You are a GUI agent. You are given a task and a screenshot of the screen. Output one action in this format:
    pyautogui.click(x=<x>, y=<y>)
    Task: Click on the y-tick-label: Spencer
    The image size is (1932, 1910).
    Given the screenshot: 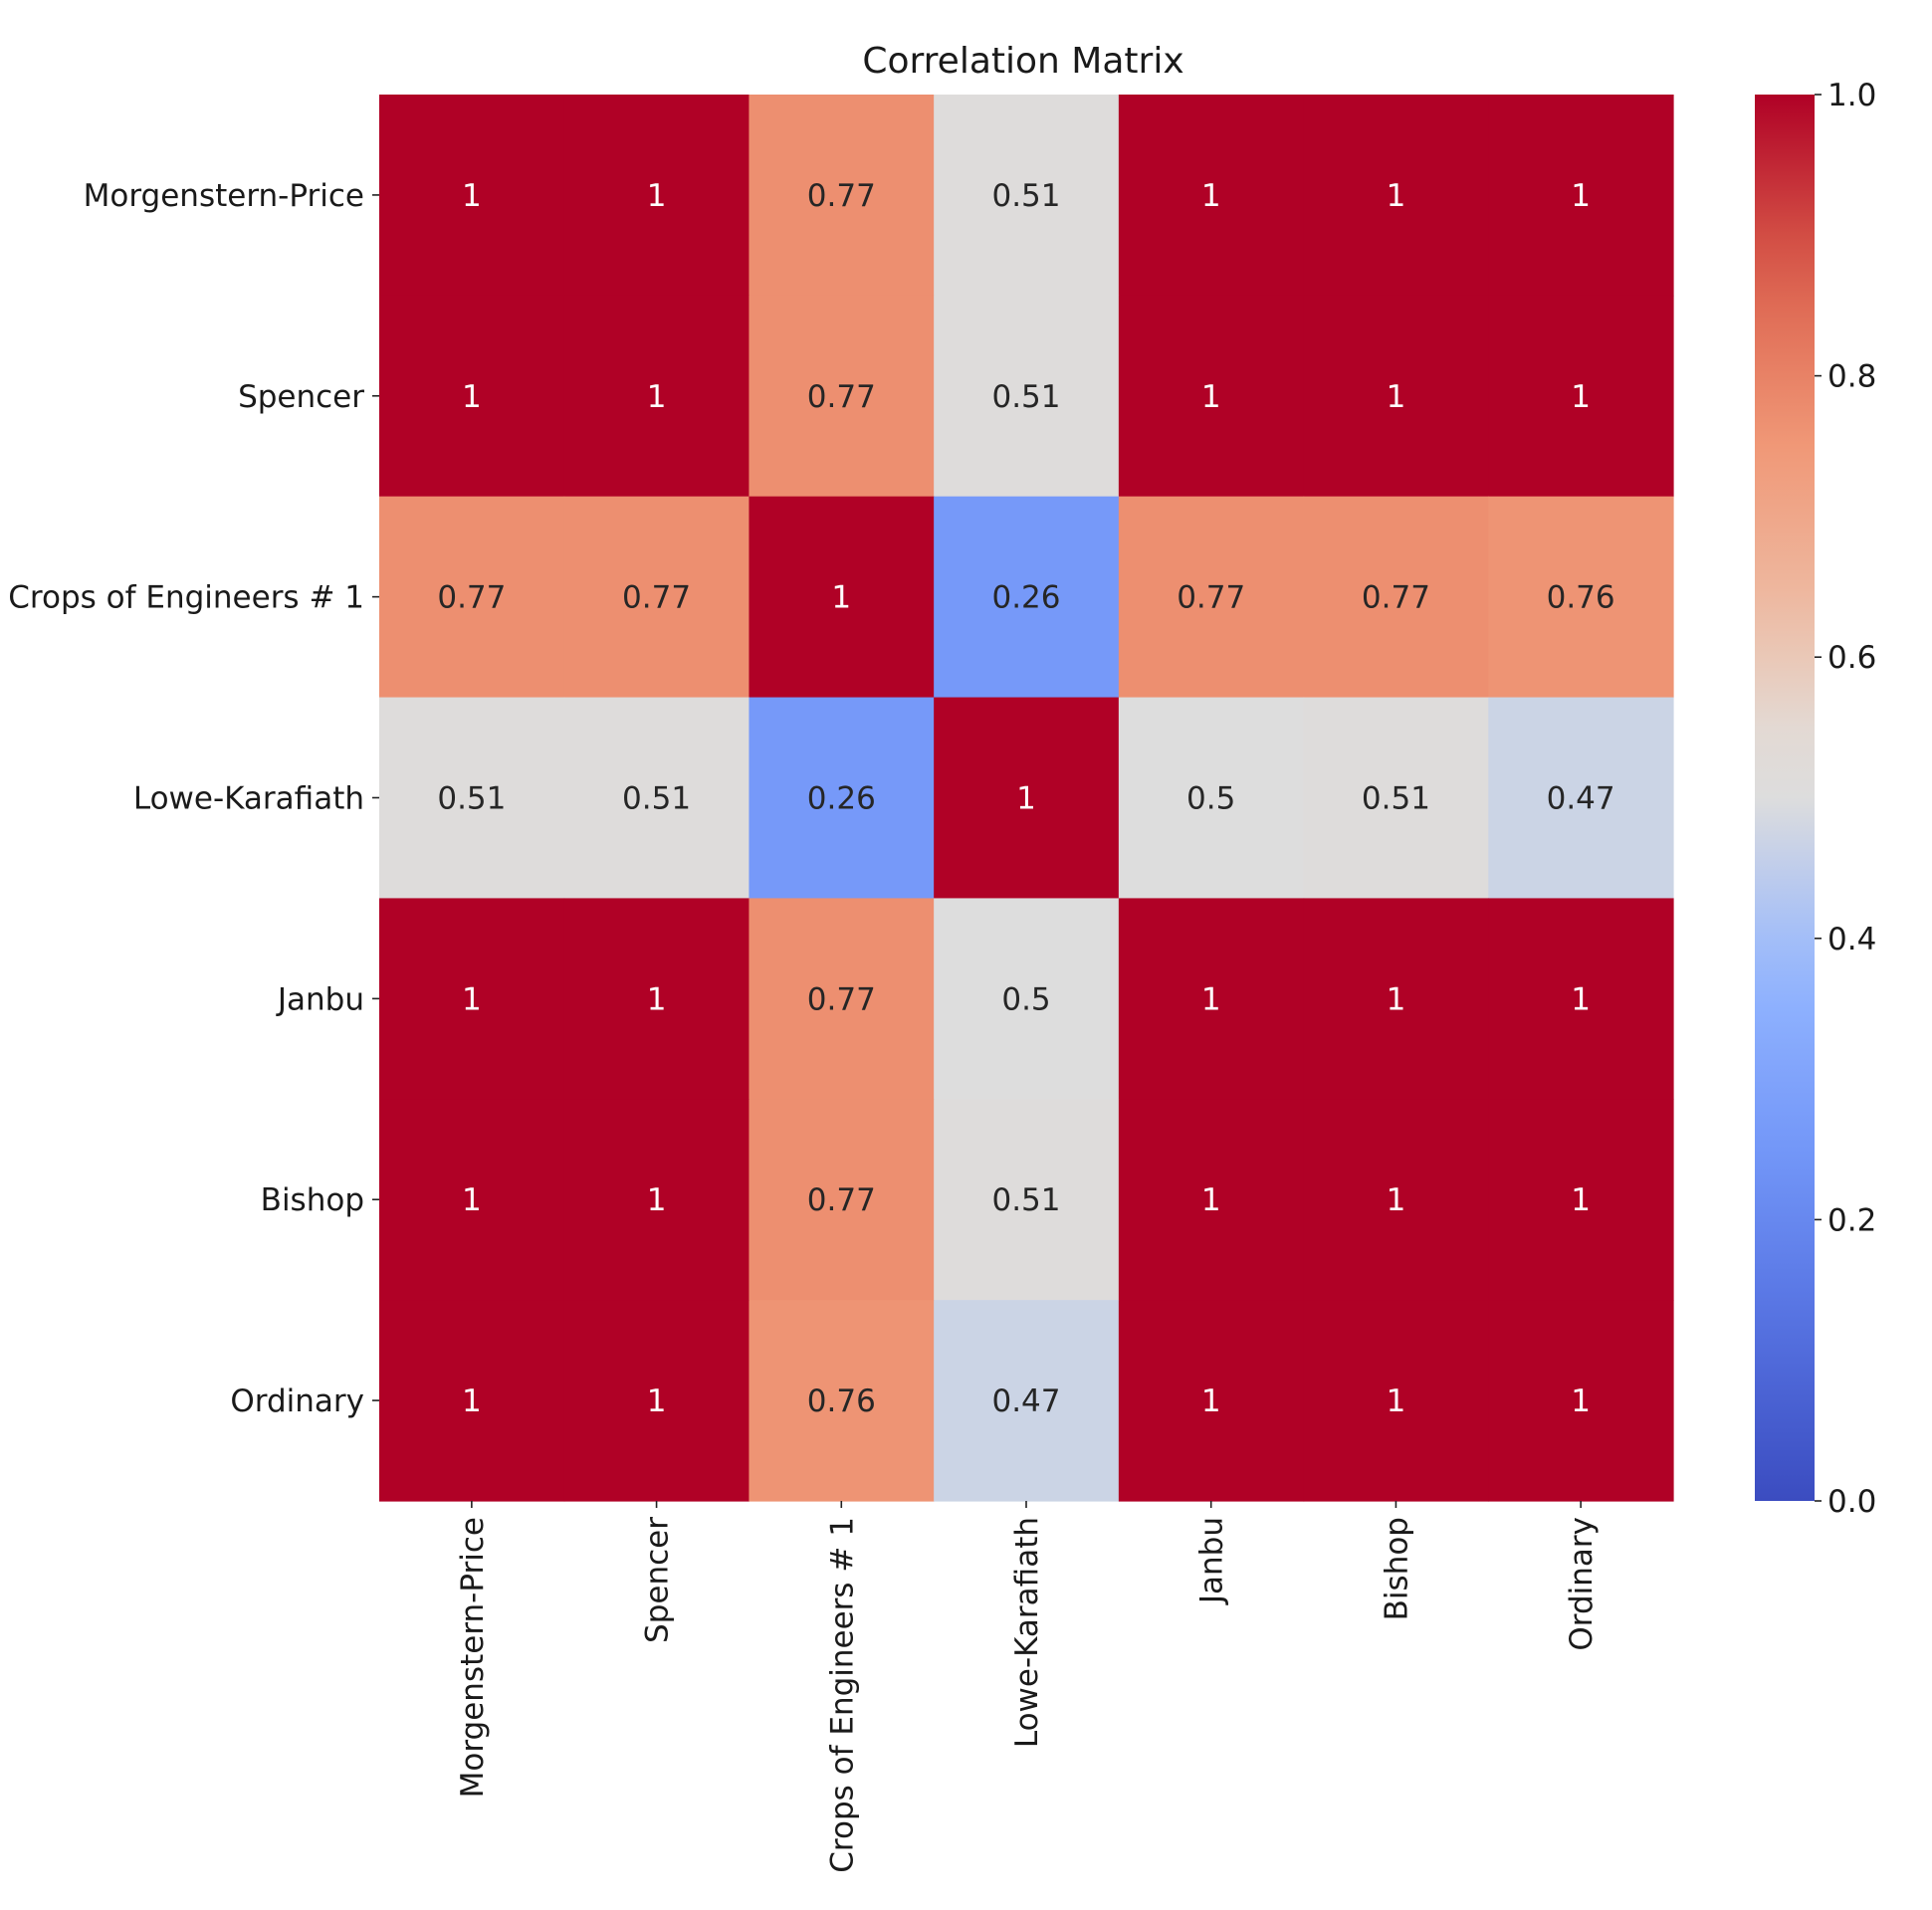 What is the action you would take?
    pyautogui.click(x=301, y=397)
    